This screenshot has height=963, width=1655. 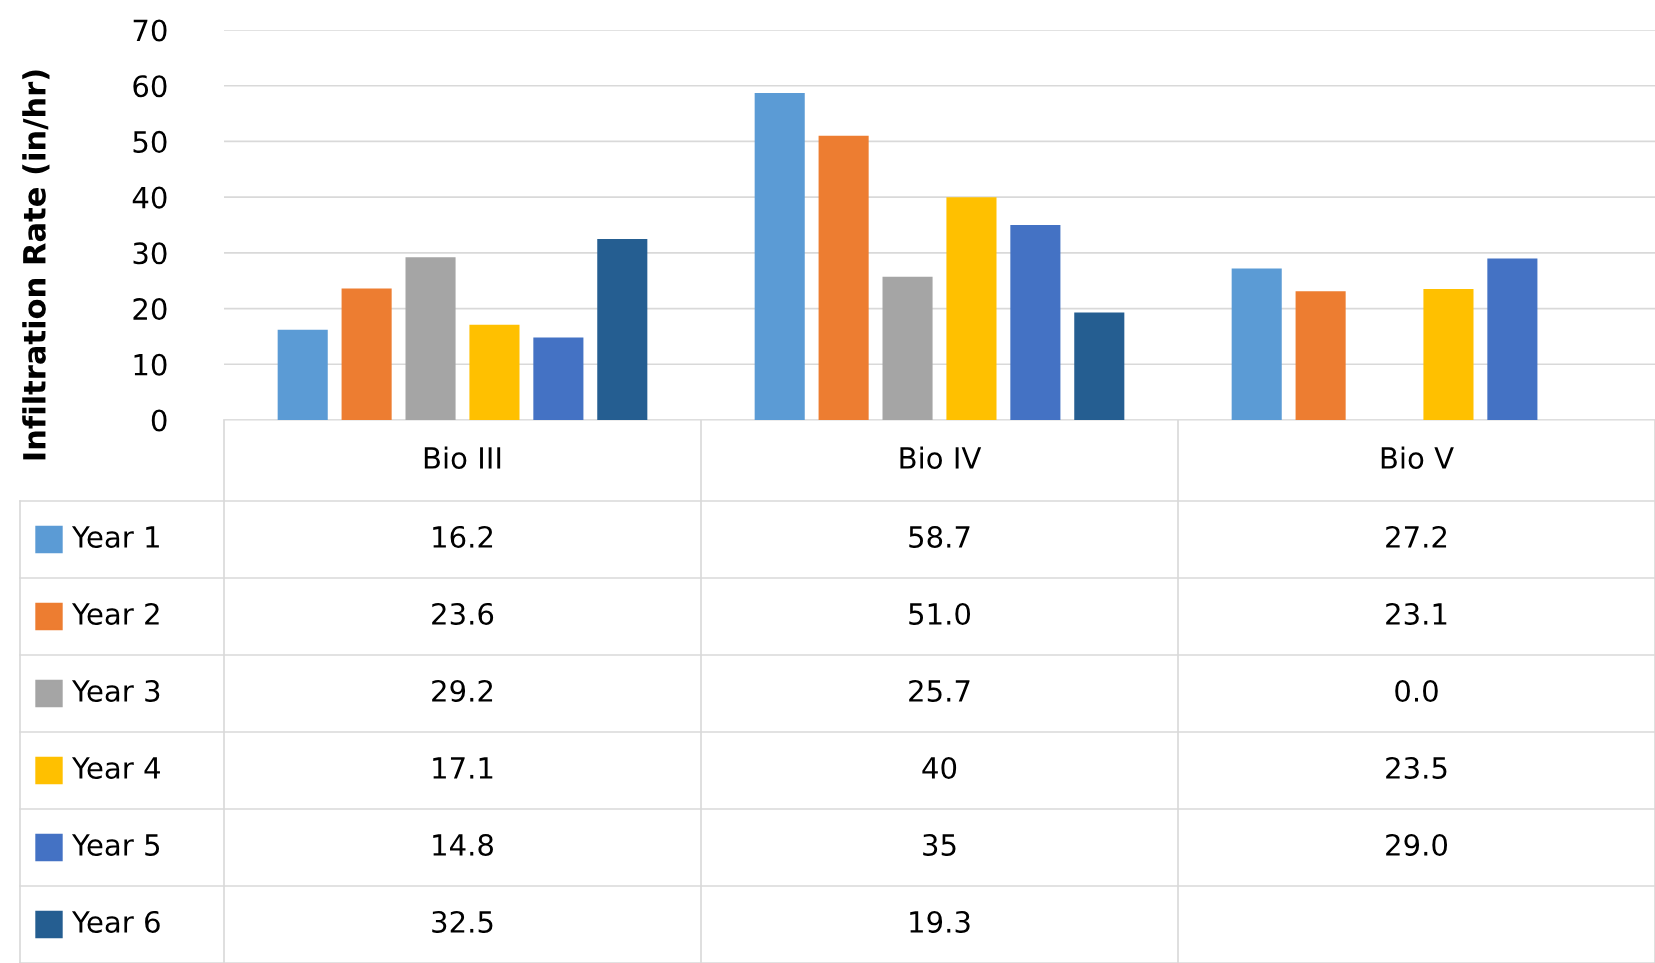 I want to click on data-label: 51.0, so click(x=940, y=613).